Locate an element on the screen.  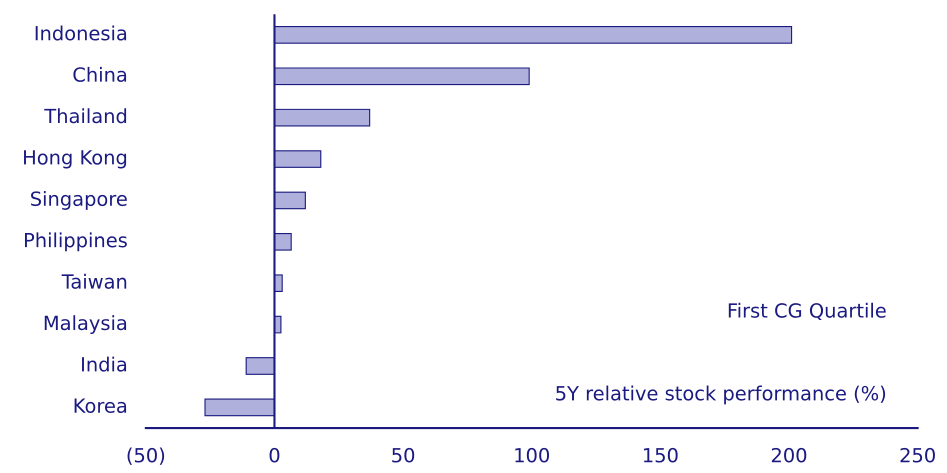
x-tick-label: 50 is located at coordinates (403, 455).